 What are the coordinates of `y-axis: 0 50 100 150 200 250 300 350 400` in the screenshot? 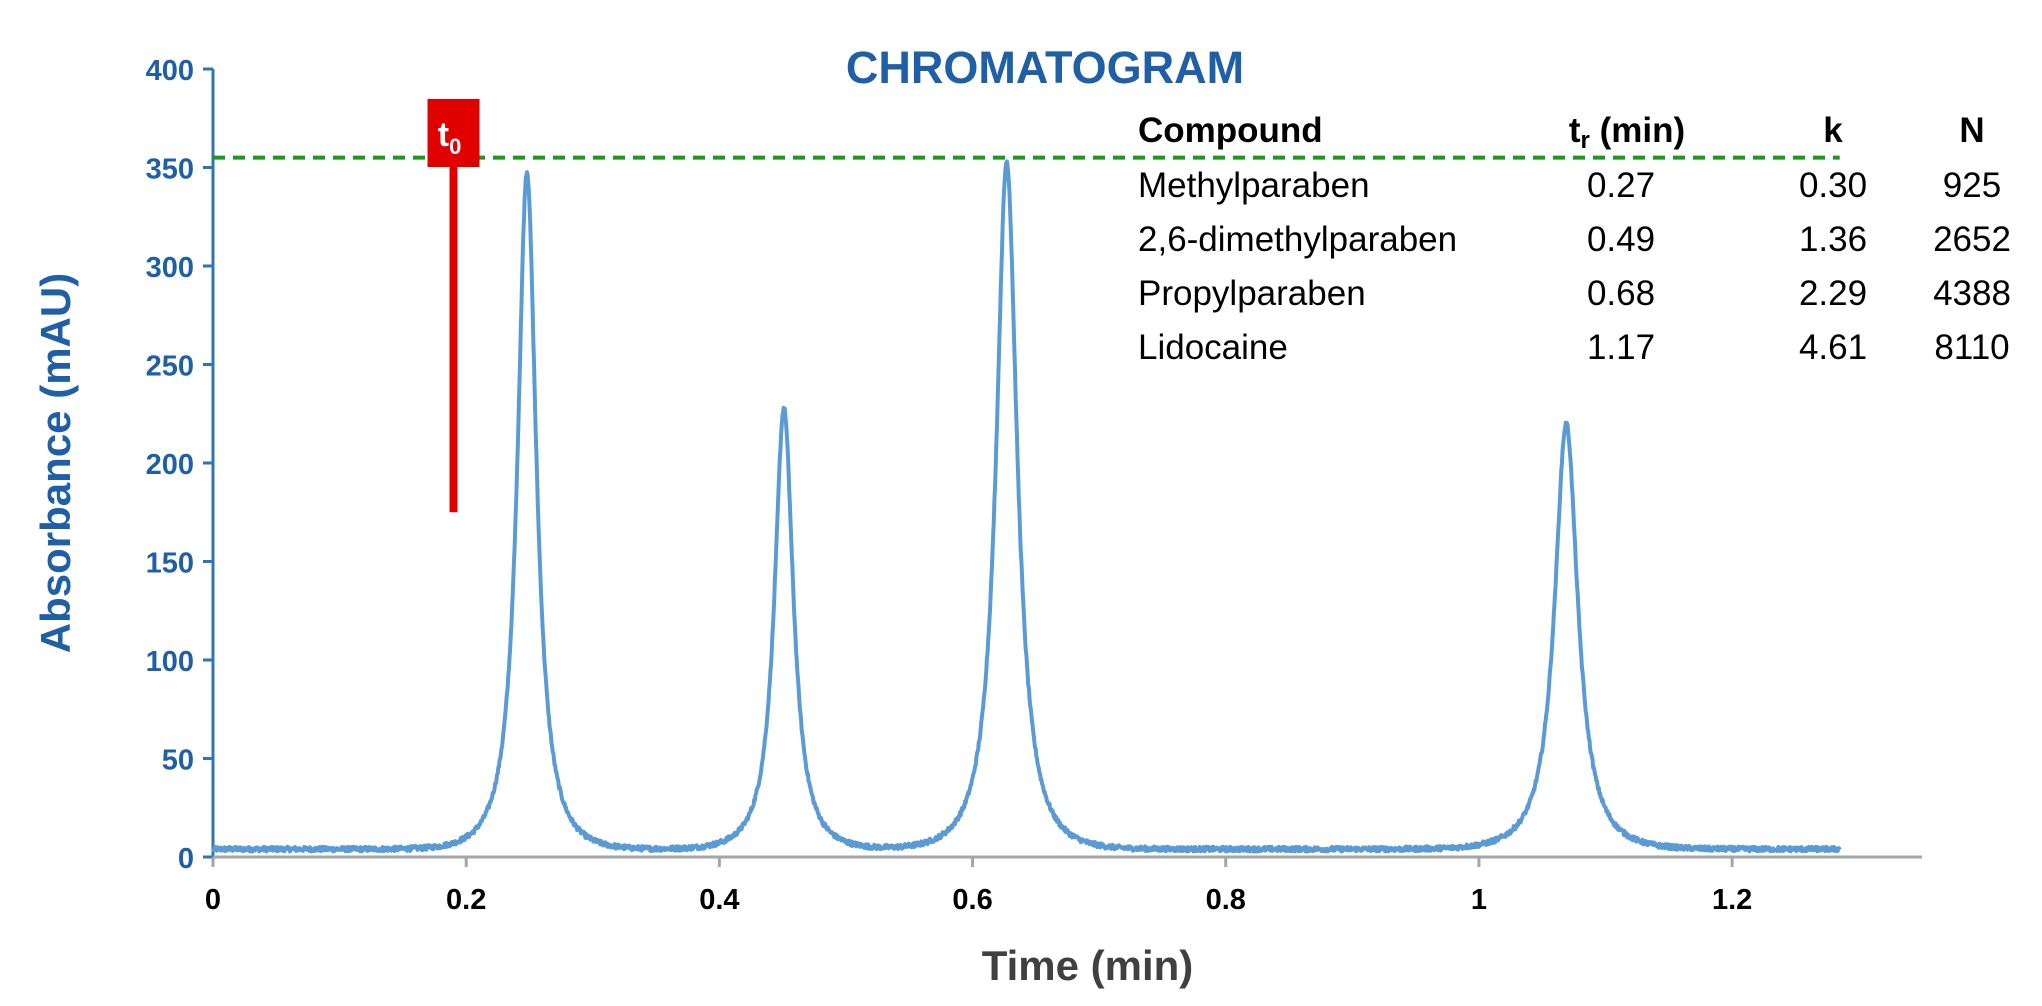 It's located at (180, 465).